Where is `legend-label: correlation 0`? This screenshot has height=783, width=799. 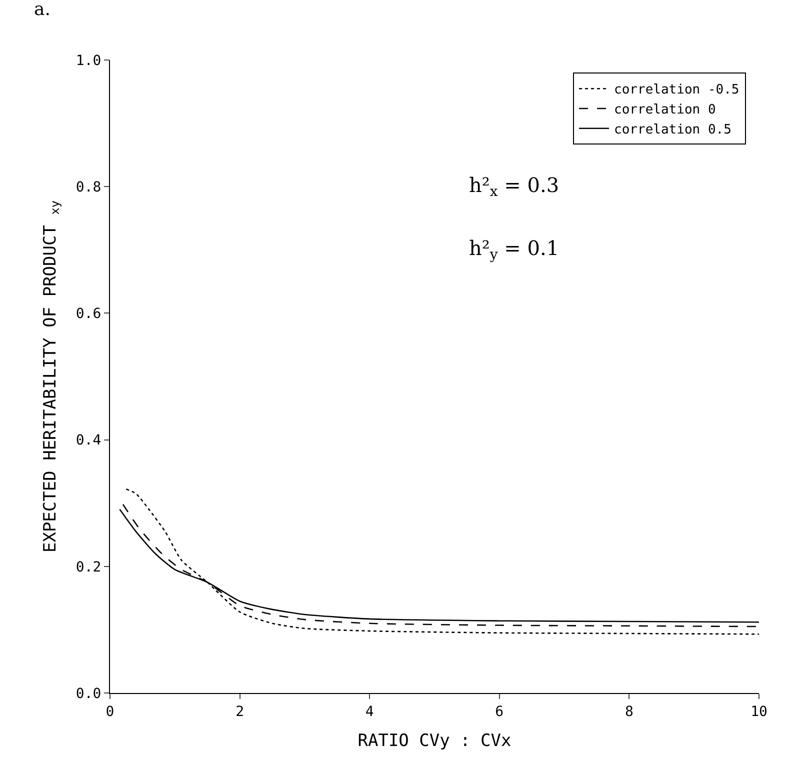
legend-label: correlation 0 is located at coordinates (665, 110).